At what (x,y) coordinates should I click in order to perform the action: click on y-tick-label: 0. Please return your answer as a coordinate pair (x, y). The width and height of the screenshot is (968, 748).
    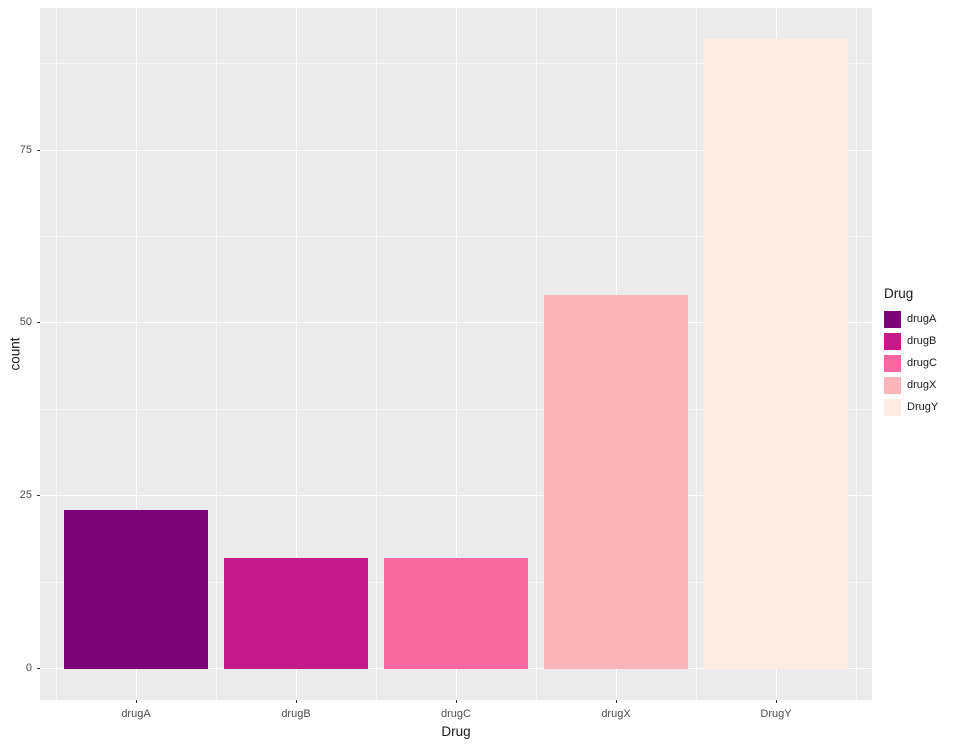
    Looking at the image, I should click on (28, 668).